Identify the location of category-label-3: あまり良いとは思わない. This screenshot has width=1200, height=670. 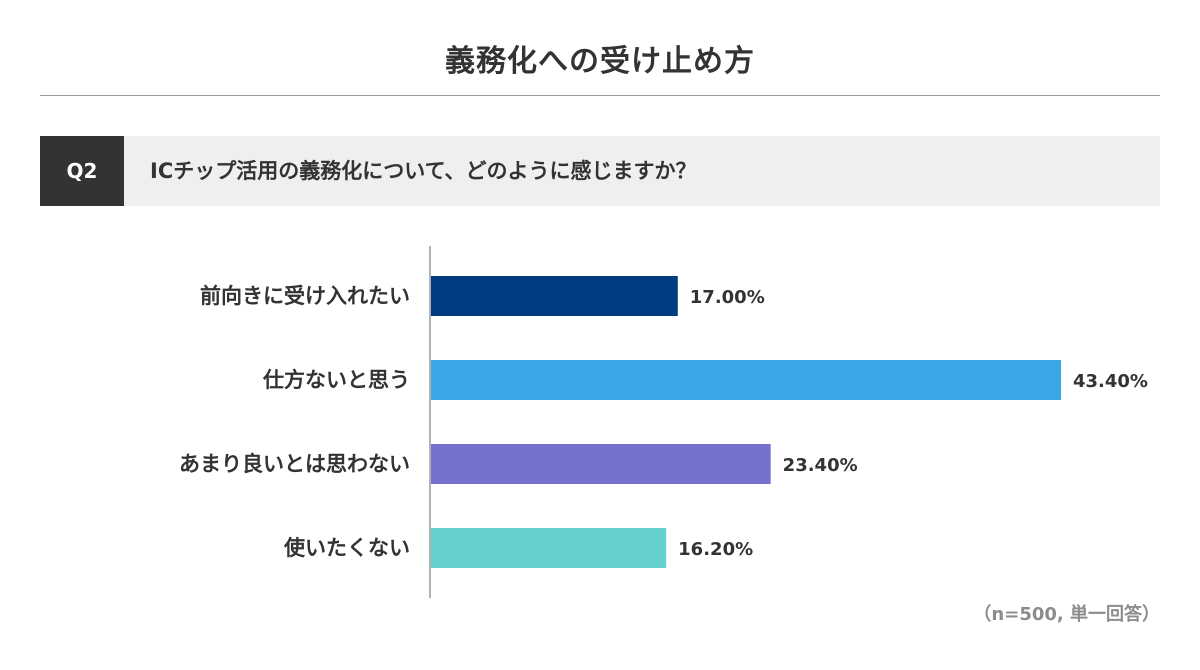
(294, 464).